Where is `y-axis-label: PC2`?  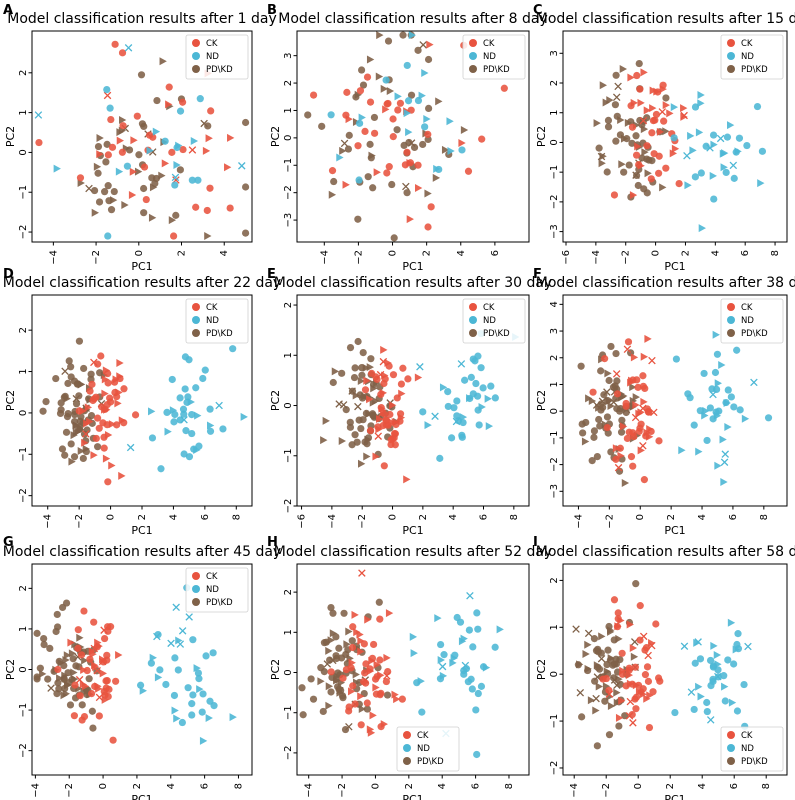 y-axis-label: PC2 is located at coordinates (541, 136).